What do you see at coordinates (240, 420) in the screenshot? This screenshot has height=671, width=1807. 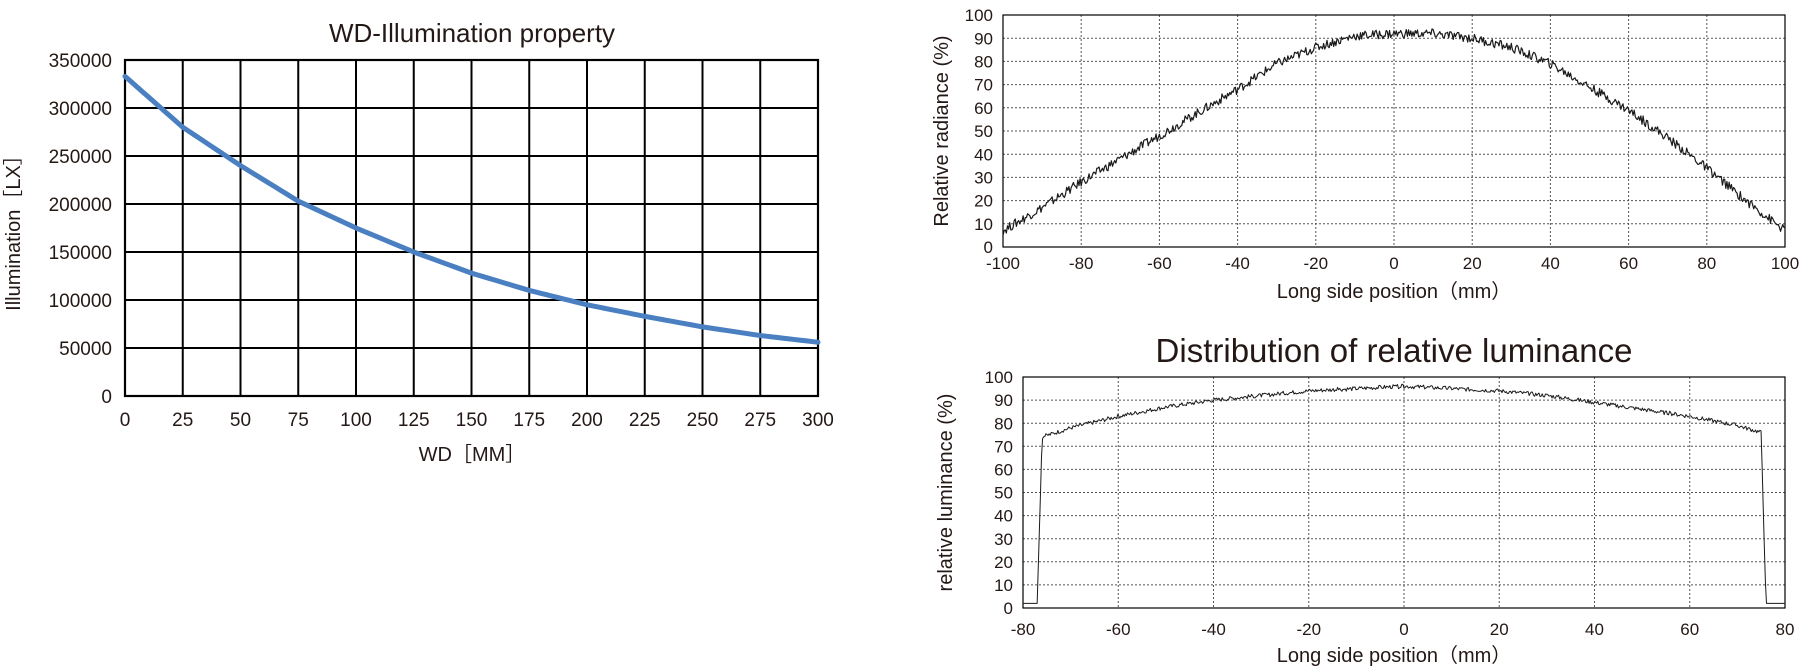 I see `x-tick-label: 50` at bounding box center [240, 420].